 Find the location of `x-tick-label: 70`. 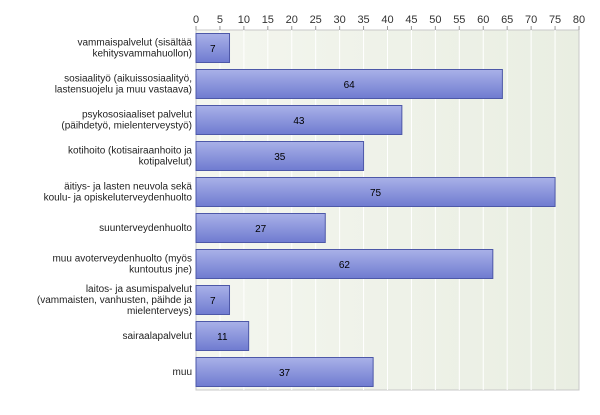

x-tick-label: 70 is located at coordinates (531, 20).